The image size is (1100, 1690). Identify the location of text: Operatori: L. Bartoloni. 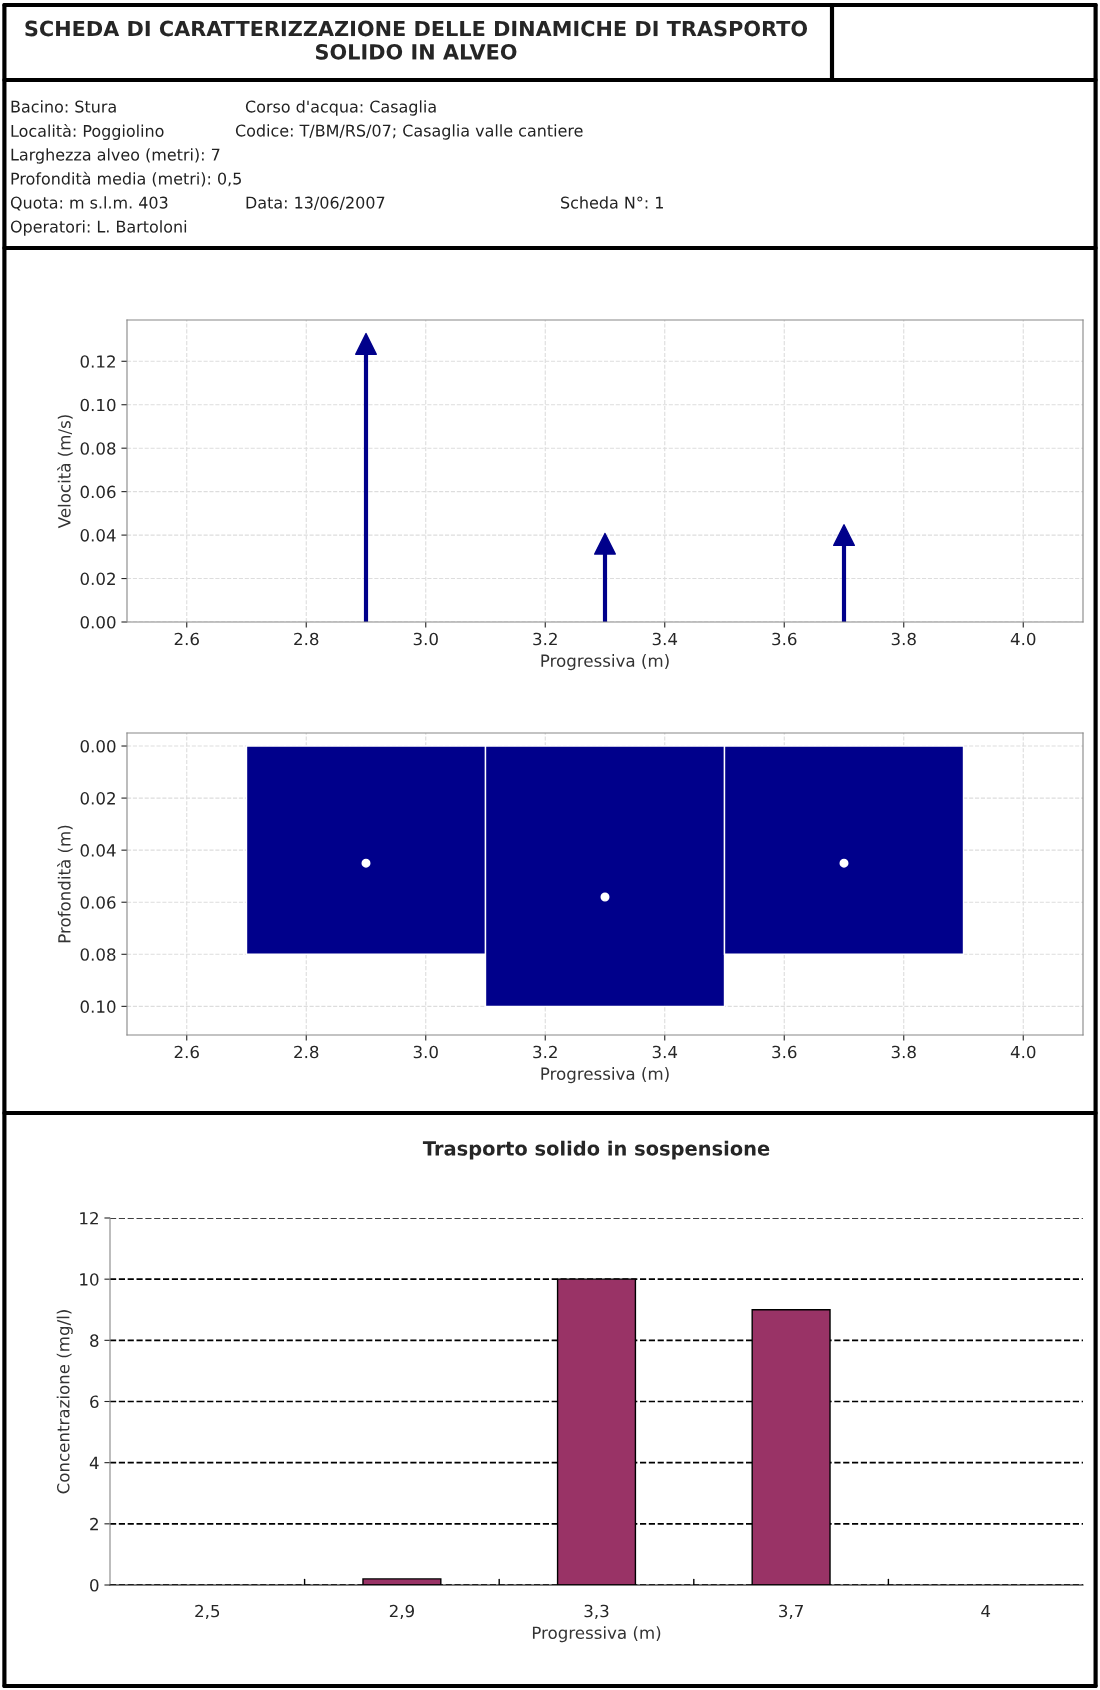
(98, 228).